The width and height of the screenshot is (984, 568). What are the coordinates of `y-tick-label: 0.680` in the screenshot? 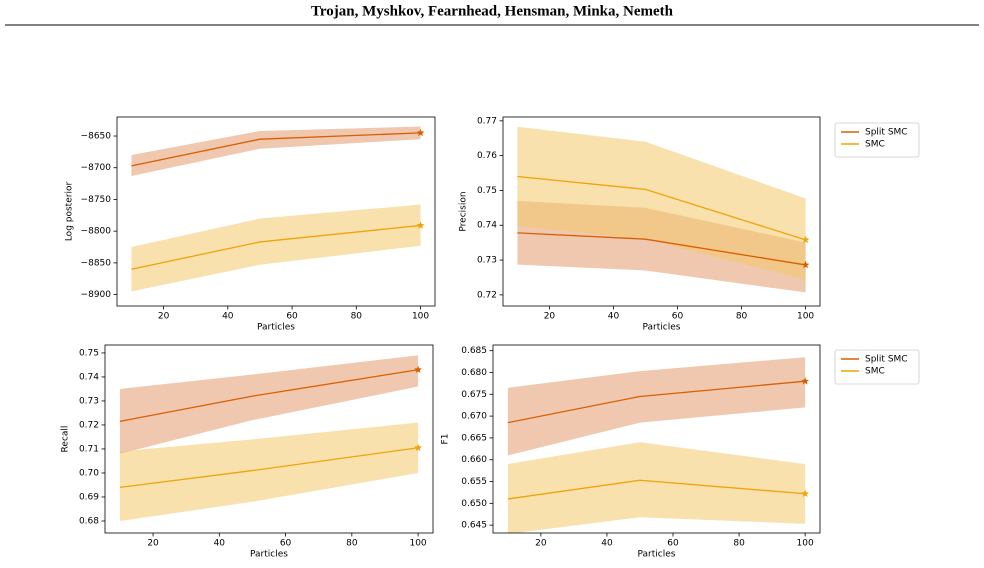 It's located at (474, 373).